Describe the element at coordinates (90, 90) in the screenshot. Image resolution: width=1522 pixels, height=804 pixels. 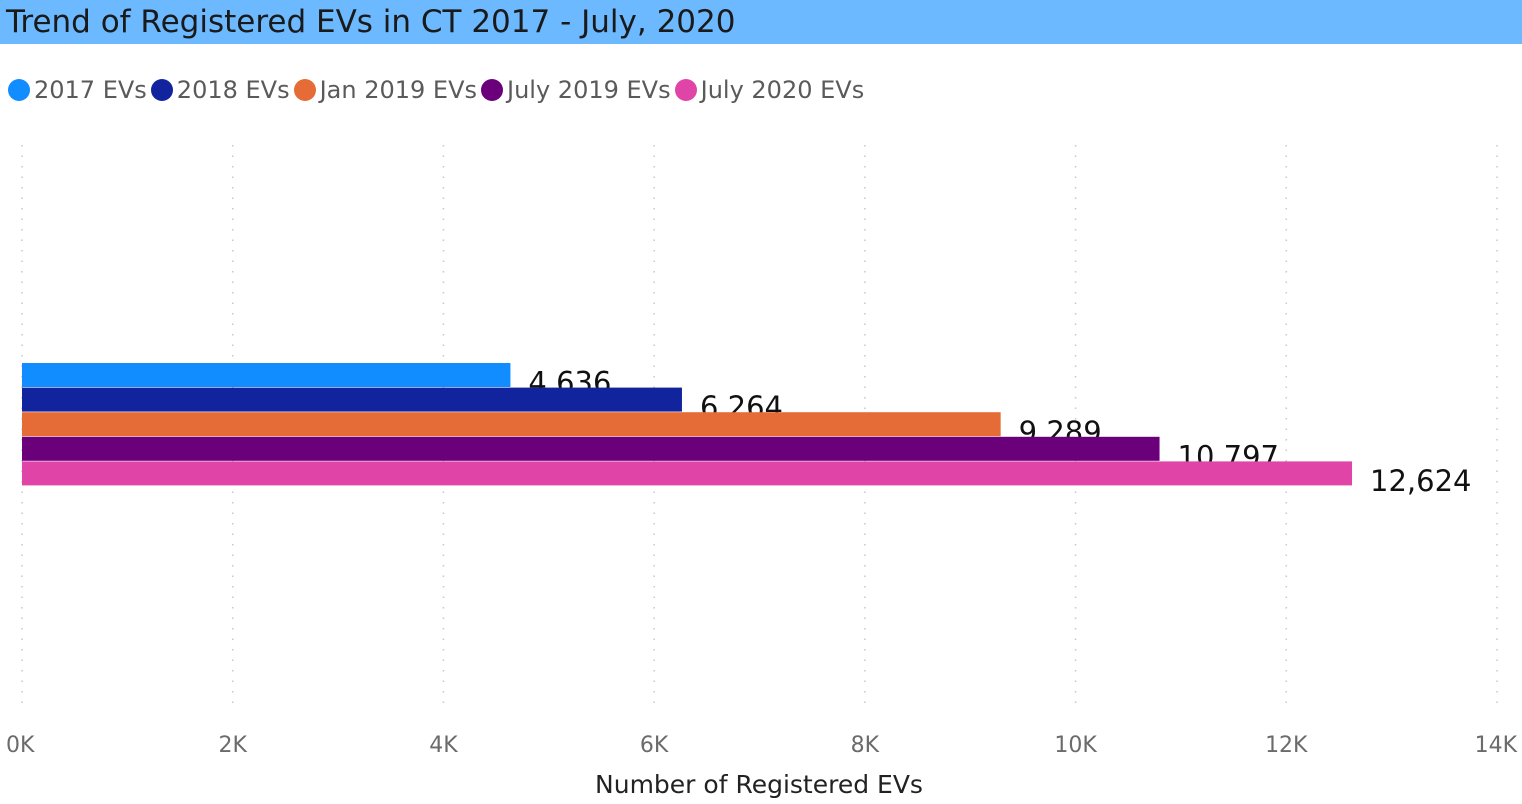
I see `legend-label: 2017 EVs` at that location.